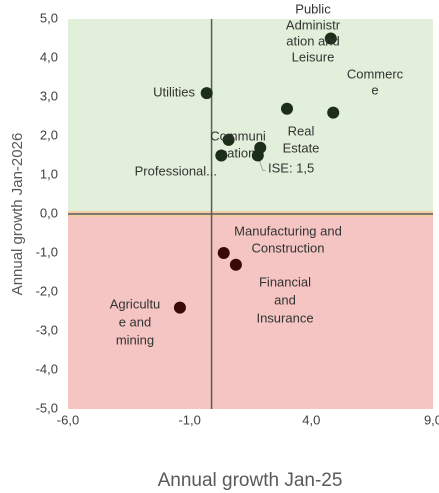 The width and height of the screenshot is (439, 493). Describe the element at coordinates (47, 407) in the screenshot. I see `y-tick-label: -5,0` at that location.